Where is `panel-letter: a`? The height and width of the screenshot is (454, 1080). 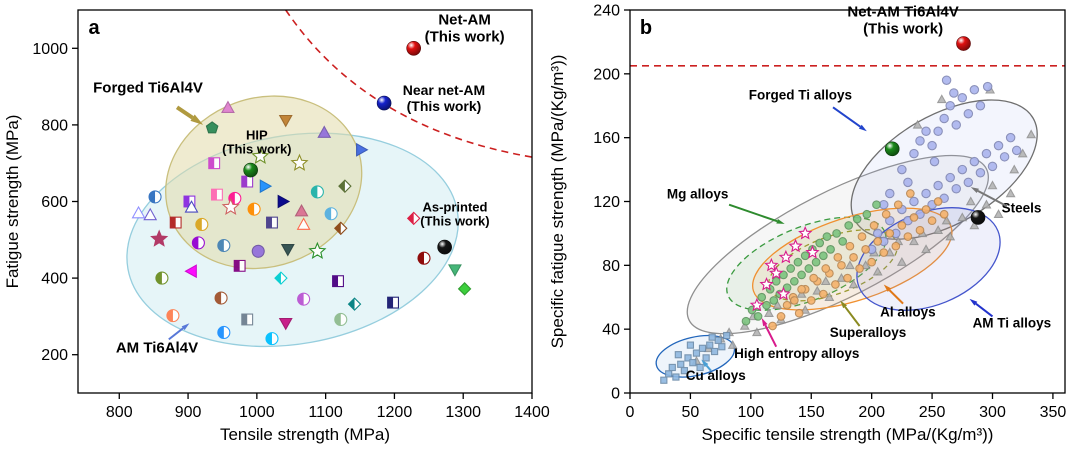 panel-letter: a is located at coordinates (94, 28).